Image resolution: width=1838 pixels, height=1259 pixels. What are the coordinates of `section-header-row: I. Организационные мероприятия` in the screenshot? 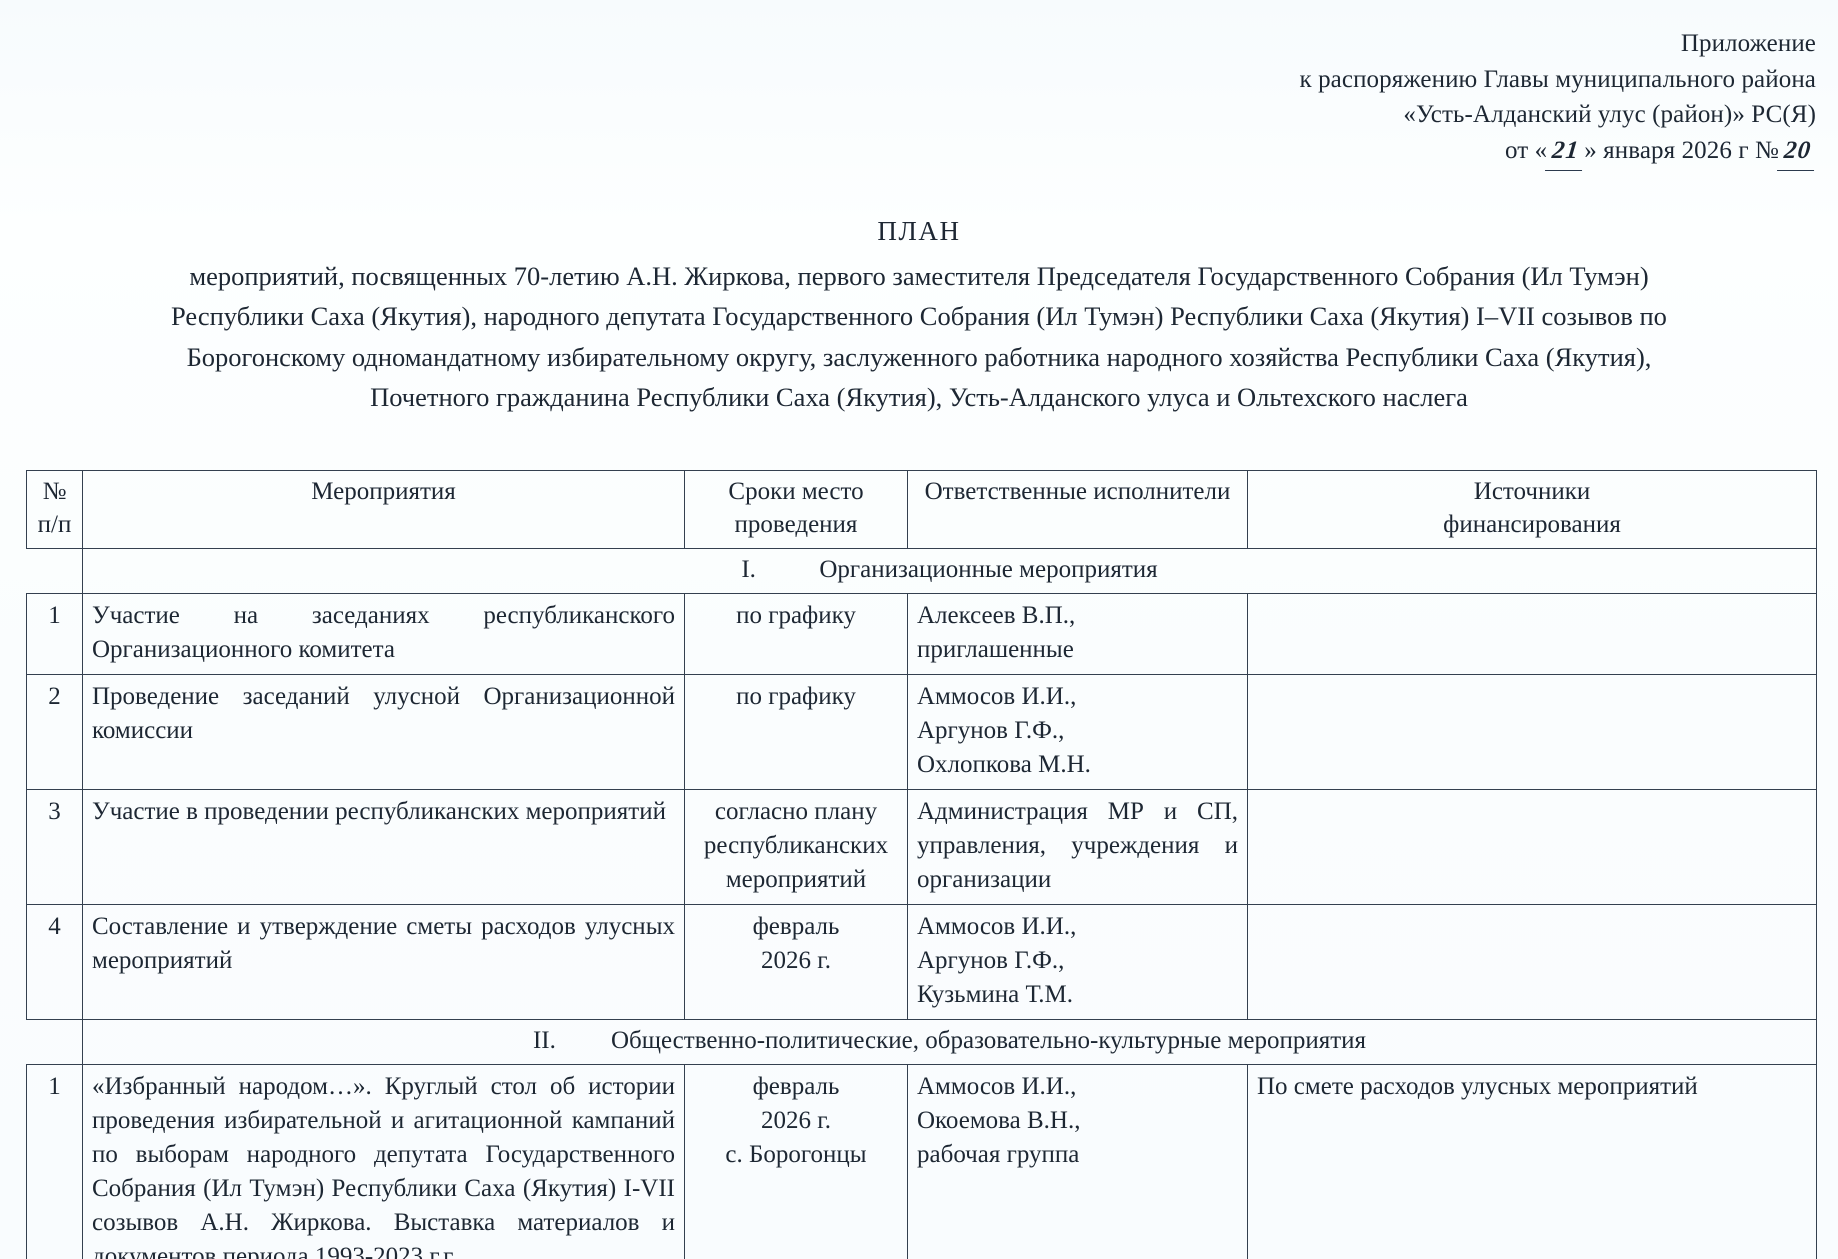 It's located at (921, 571).